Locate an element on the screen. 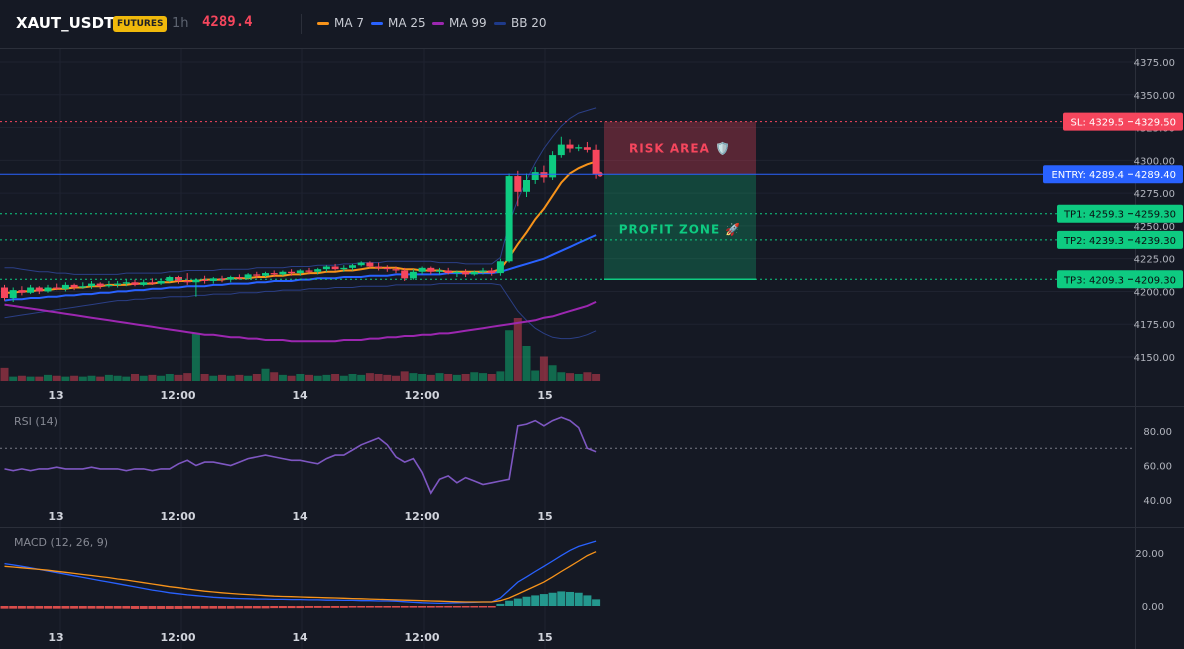 This screenshot has height=649, width=1184. volume-bars is located at coordinates (300, 349).